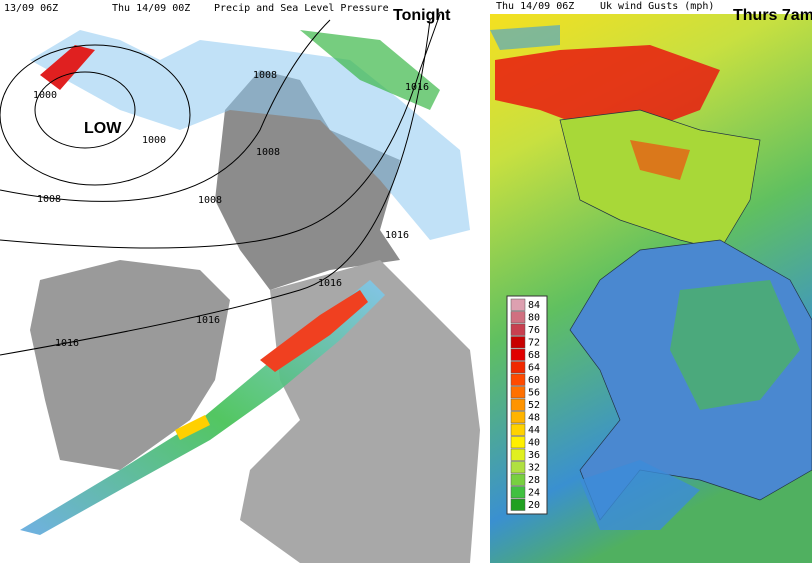 The height and width of the screenshot is (567, 812). I want to click on legend-label: 76, so click(534, 330).